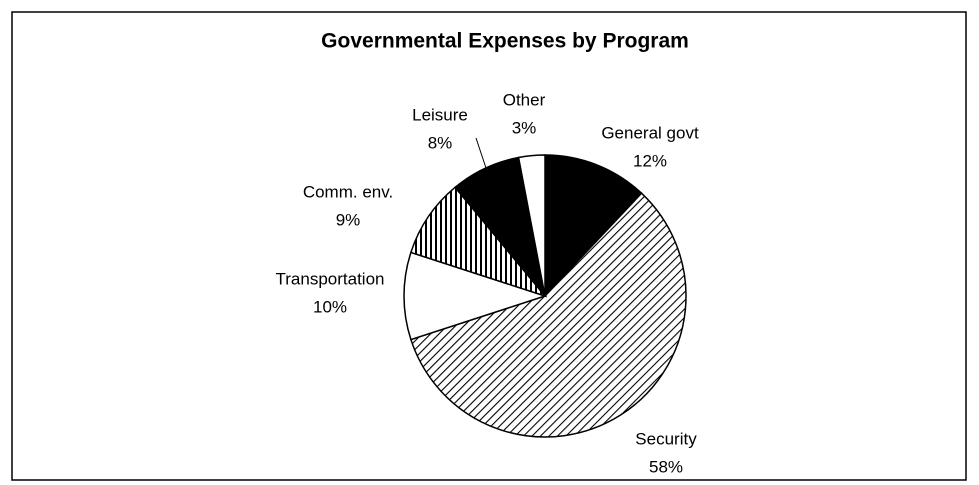  Describe the element at coordinates (524, 127) in the screenshot. I see `slice-value-label: 3%` at that location.